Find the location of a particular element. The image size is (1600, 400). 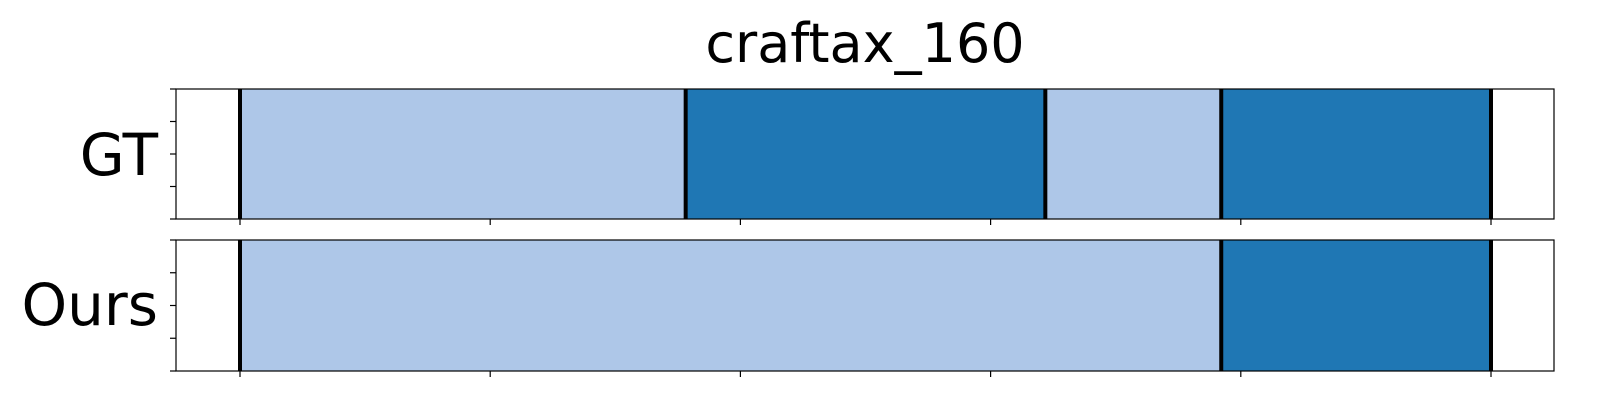

chart-title: craftax_160 is located at coordinates (864, 43).